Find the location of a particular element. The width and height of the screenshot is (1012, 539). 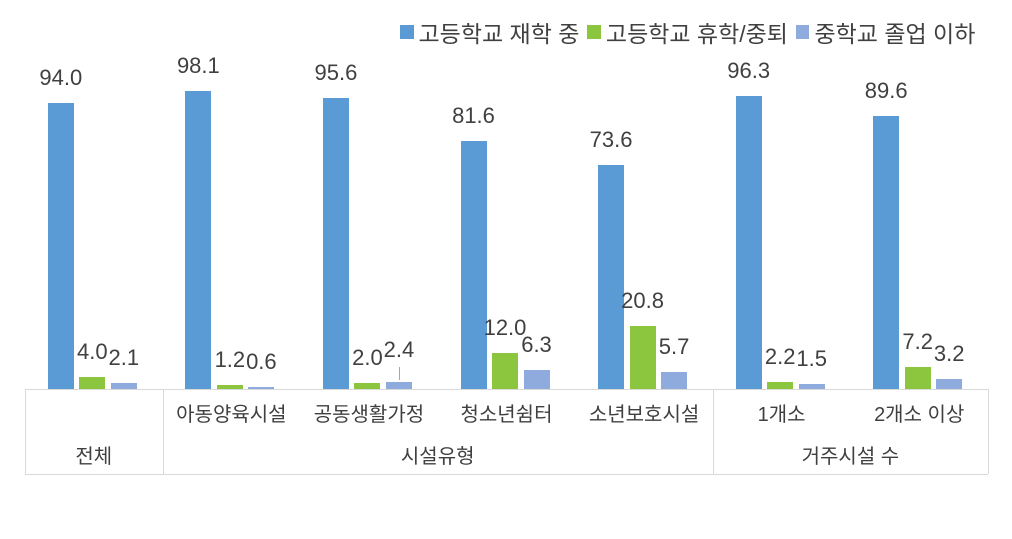

axis-category-label: 청소년쉼터 is located at coordinates (506, 415).